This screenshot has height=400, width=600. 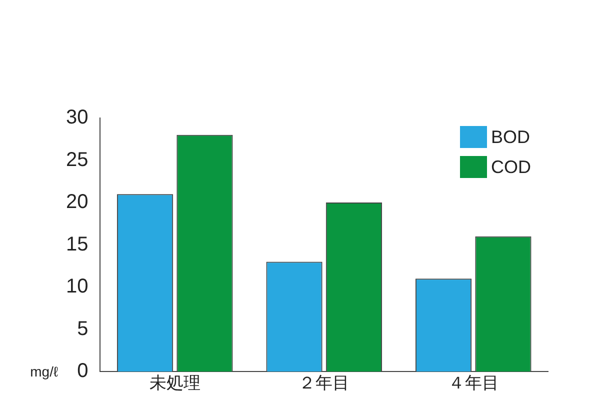 What do you see at coordinates (174, 382) in the screenshot?
I see `x-tick-label: 未処理` at bounding box center [174, 382].